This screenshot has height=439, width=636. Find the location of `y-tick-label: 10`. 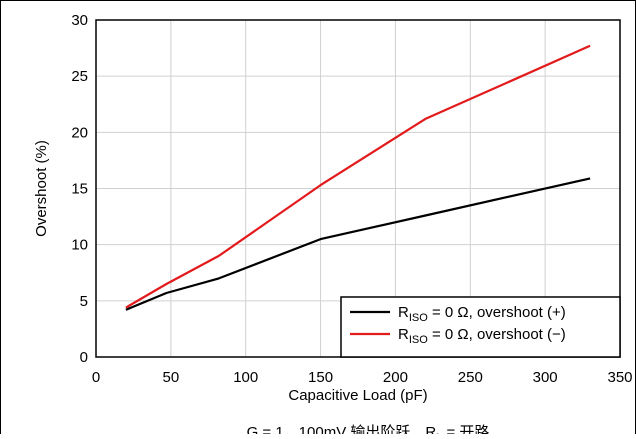

y-tick-label: 10 is located at coordinates (79, 245).